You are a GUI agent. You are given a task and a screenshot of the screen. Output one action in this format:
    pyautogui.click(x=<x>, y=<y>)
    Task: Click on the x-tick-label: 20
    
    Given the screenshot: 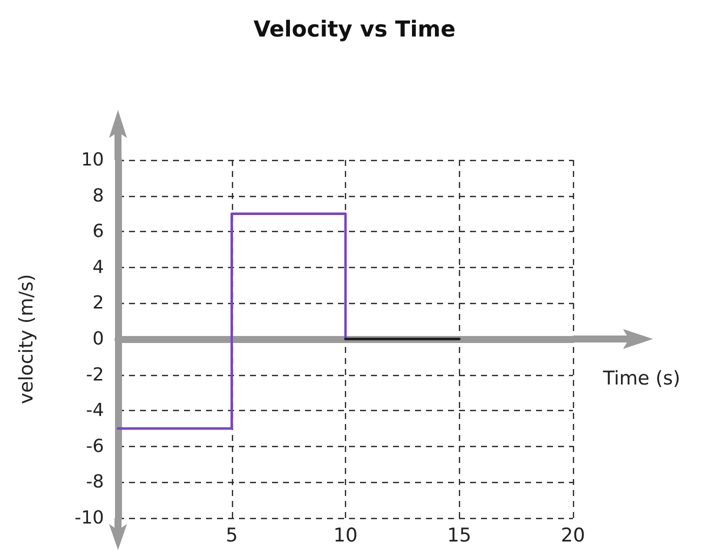 What is the action you would take?
    pyautogui.click(x=573, y=535)
    